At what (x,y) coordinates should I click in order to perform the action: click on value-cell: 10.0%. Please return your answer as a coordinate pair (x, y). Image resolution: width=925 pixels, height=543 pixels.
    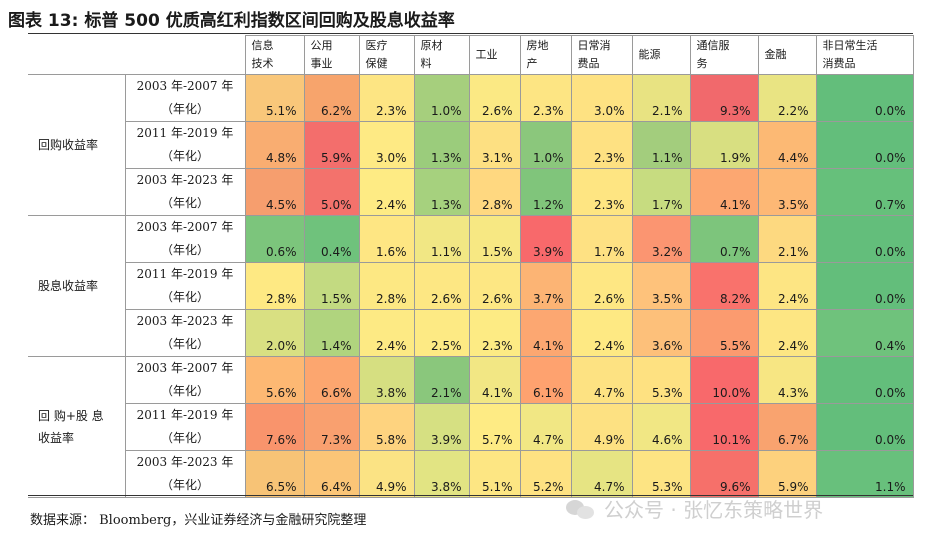
    Looking at the image, I should click on (724, 380).